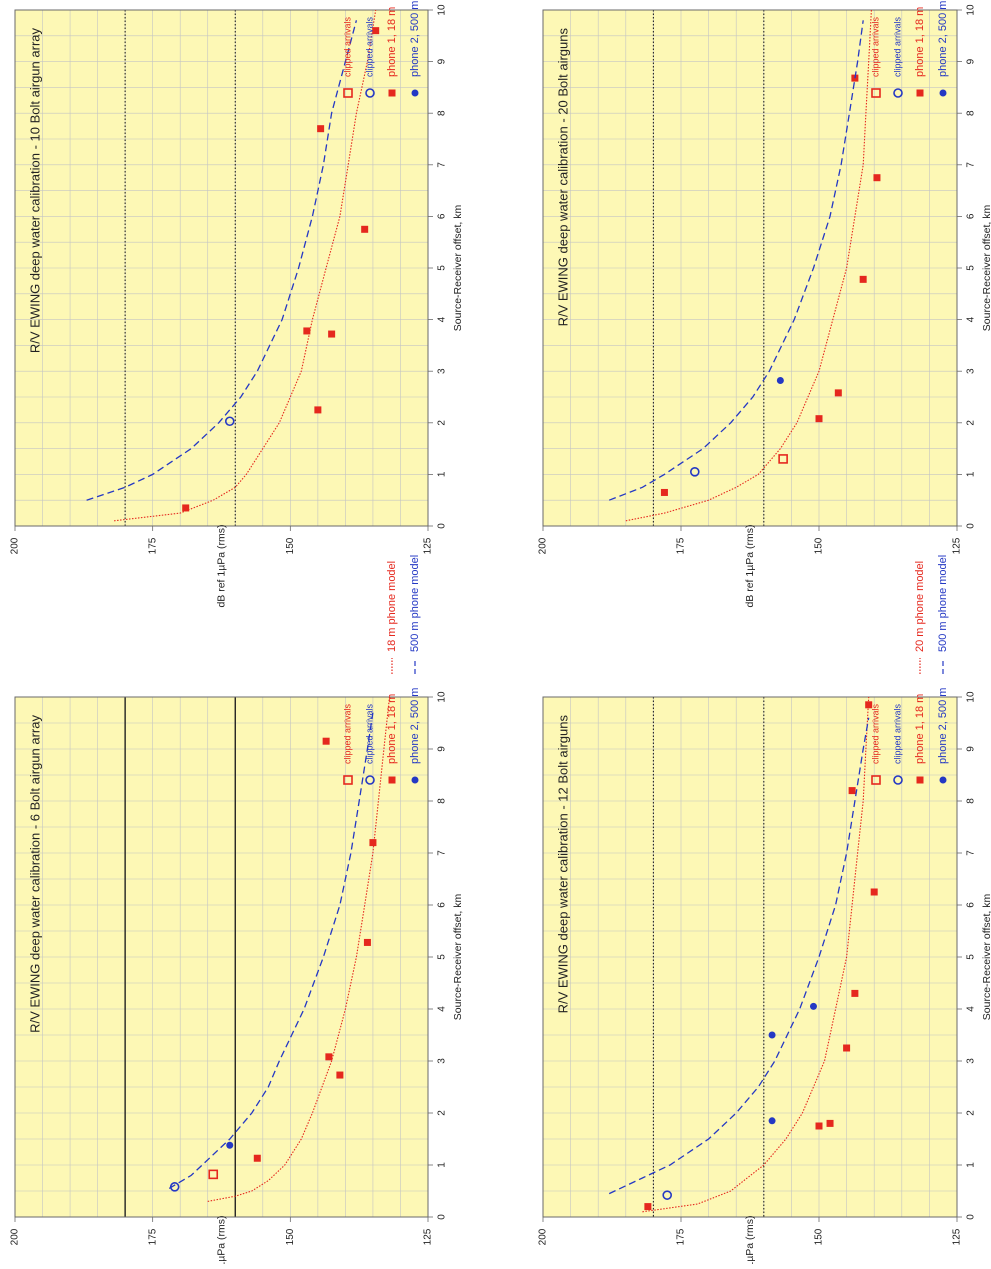  Describe the element at coordinates (898, 93) in the screenshot. I see `legend-marker-open-circle` at that location.